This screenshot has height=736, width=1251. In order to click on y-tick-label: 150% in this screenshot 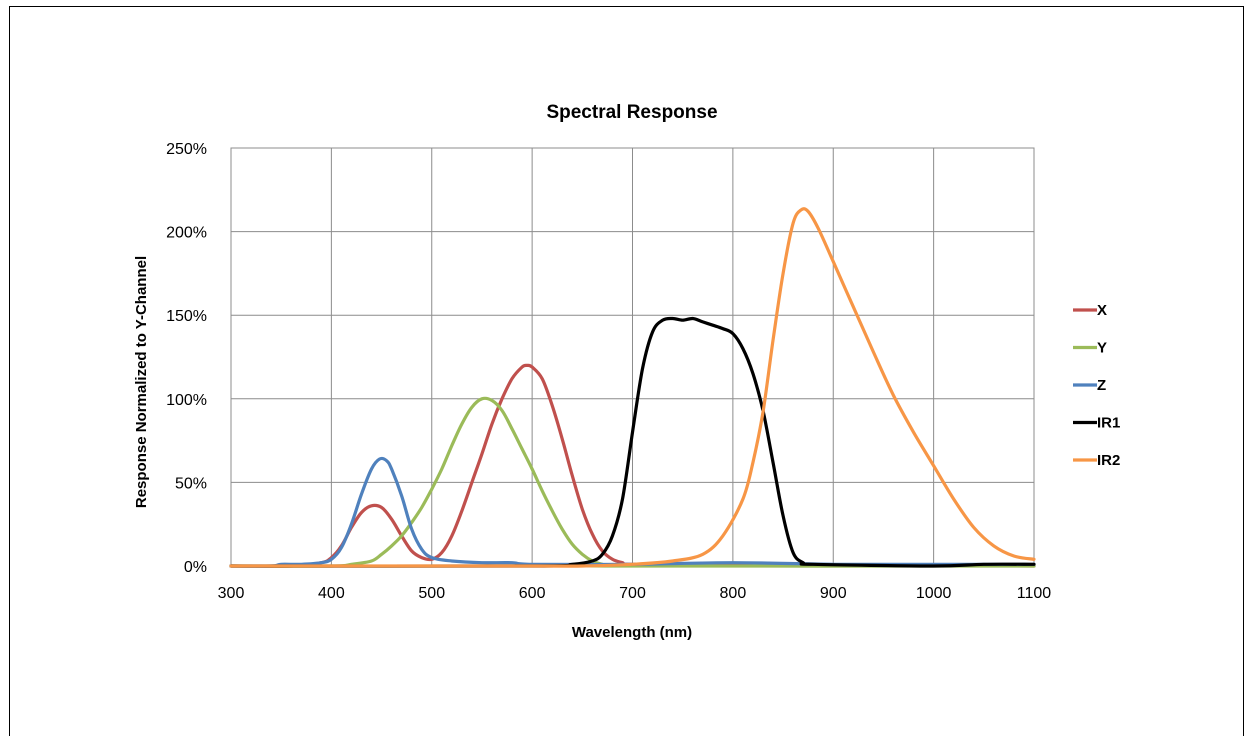, I will do `click(186, 316)`.